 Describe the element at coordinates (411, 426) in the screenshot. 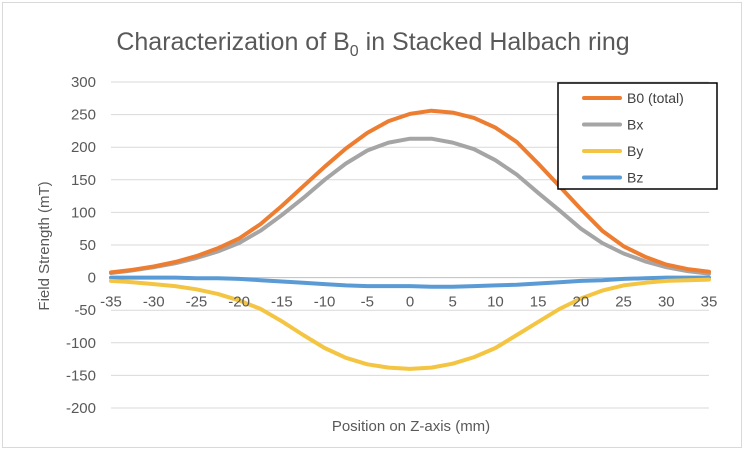

I see `x-axis-title: Position on Z-axis (mm)` at that location.